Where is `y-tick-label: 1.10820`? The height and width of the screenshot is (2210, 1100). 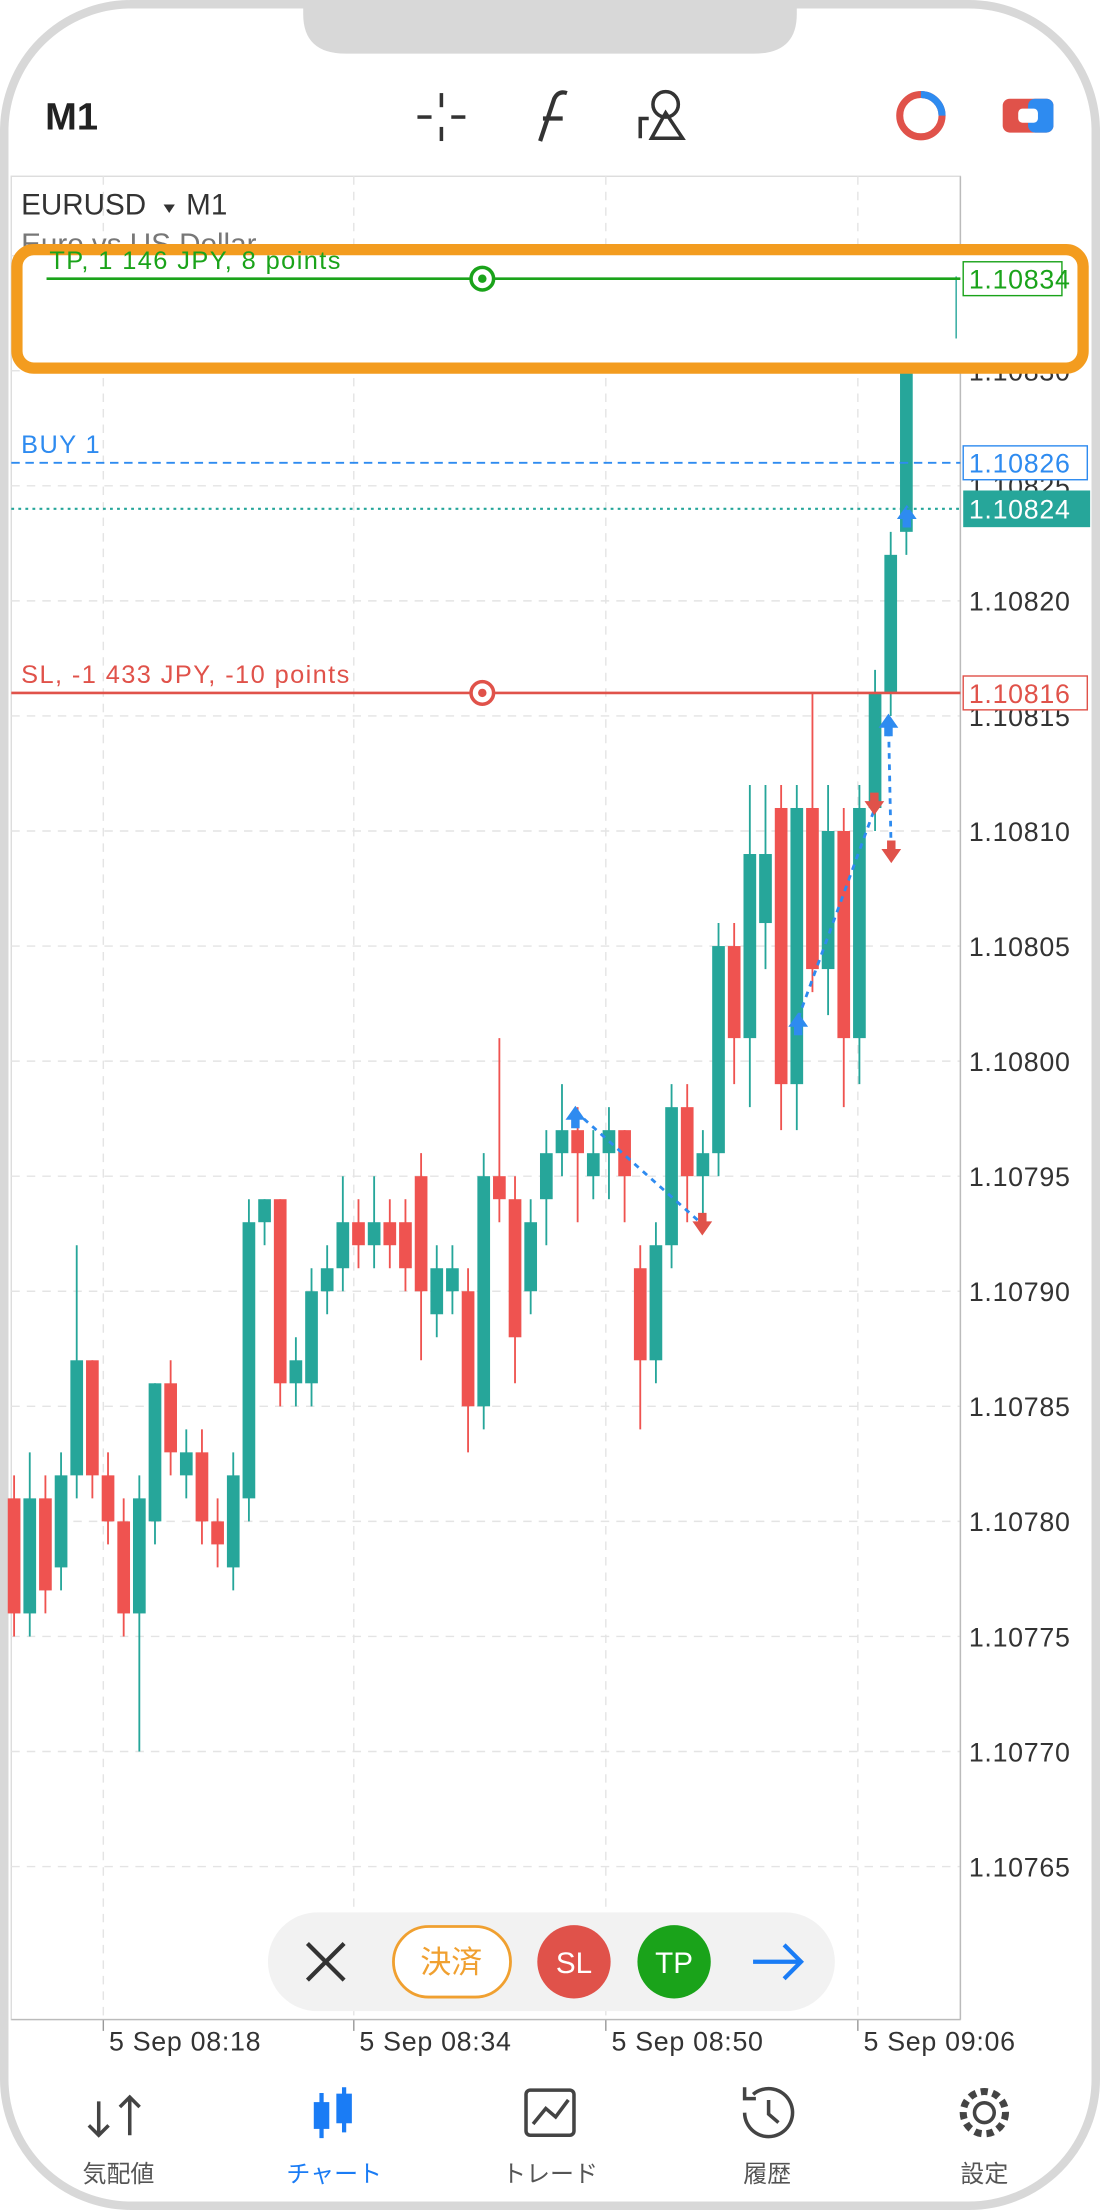 y-tick-label: 1.10820 is located at coordinates (1020, 602).